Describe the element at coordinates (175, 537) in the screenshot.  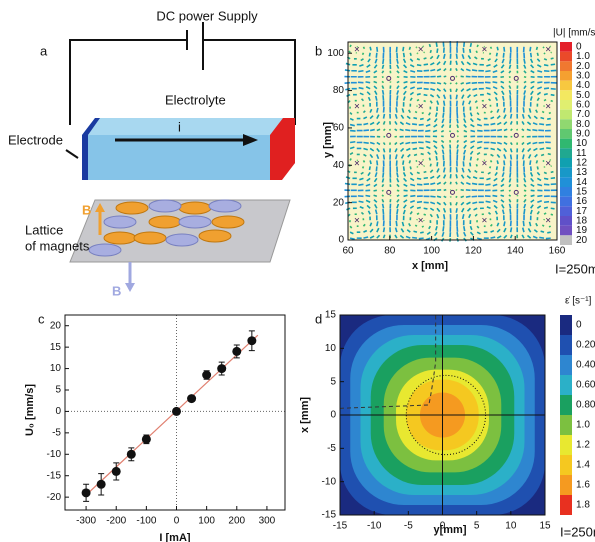
I see `x-axis-label: I [mA]` at that location.